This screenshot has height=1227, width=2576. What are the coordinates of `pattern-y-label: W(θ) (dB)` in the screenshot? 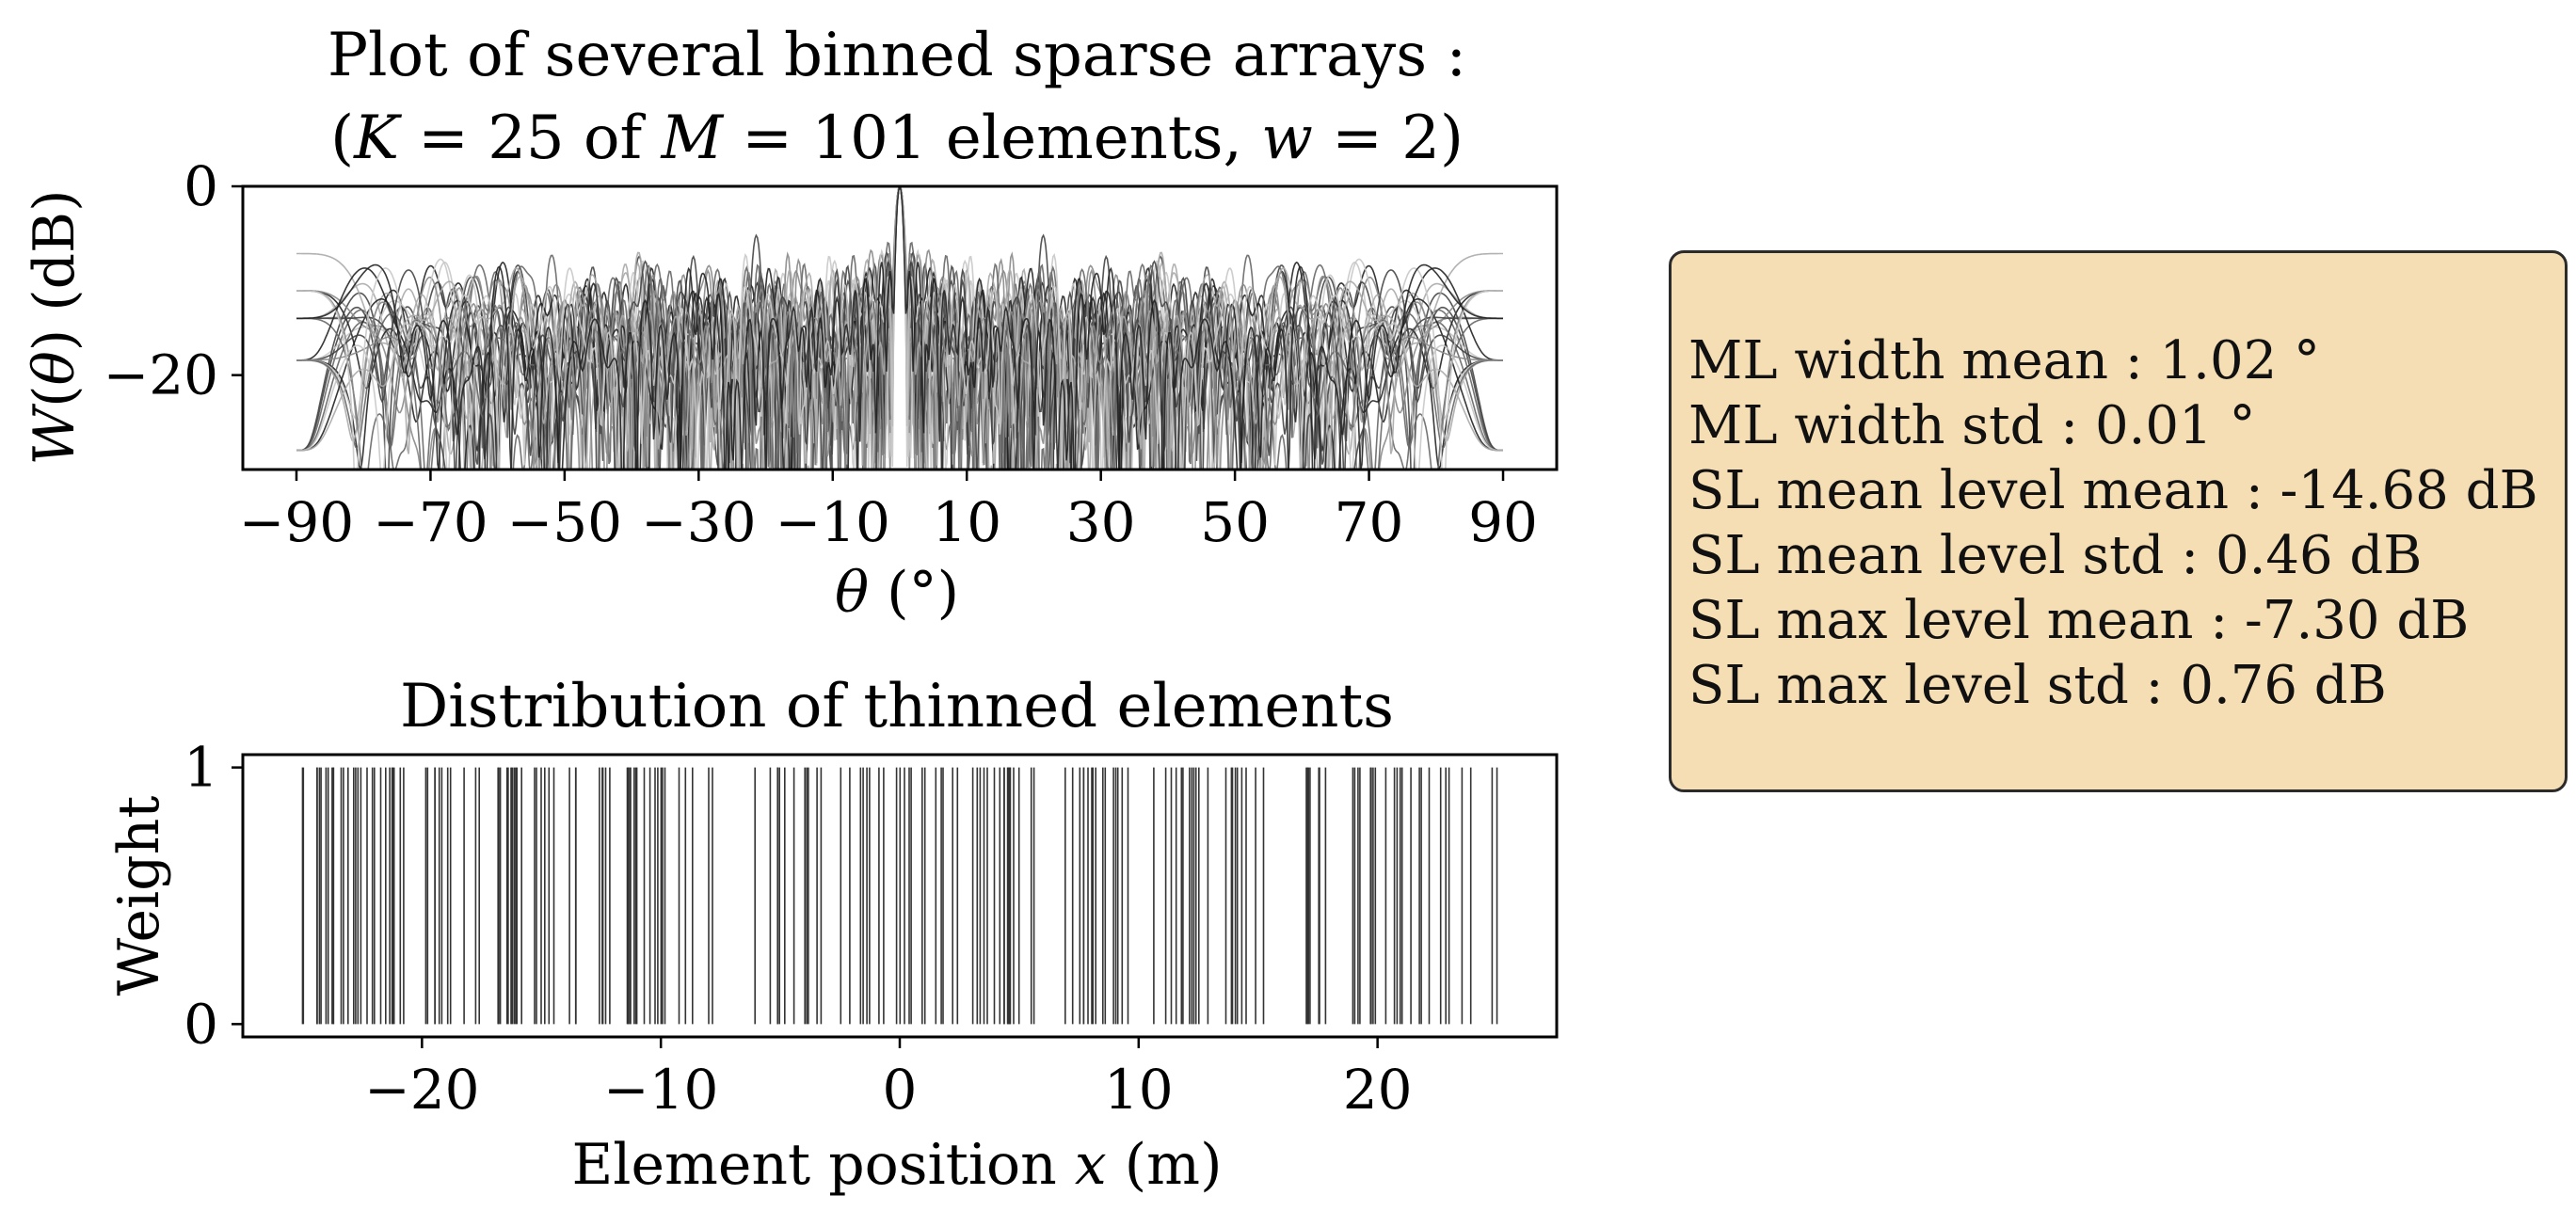 It's located at (55, 327).